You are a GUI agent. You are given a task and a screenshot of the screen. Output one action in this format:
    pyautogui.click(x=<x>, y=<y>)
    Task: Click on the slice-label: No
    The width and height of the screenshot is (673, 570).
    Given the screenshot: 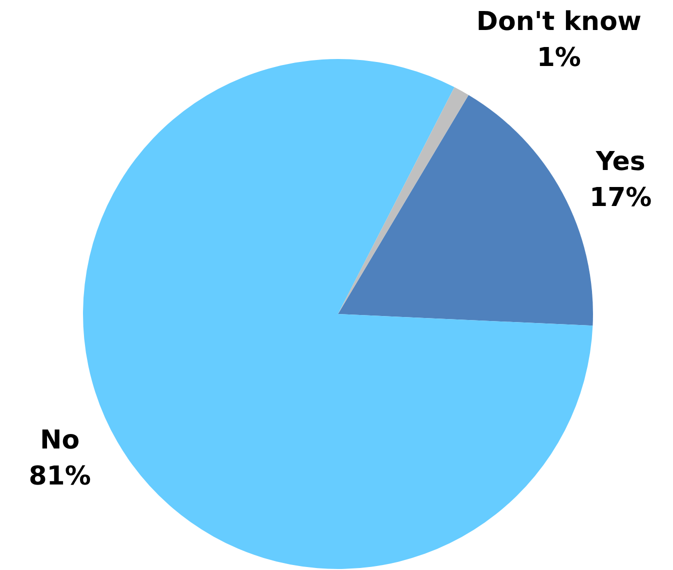 What is the action you would take?
    pyautogui.click(x=60, y=440)
    